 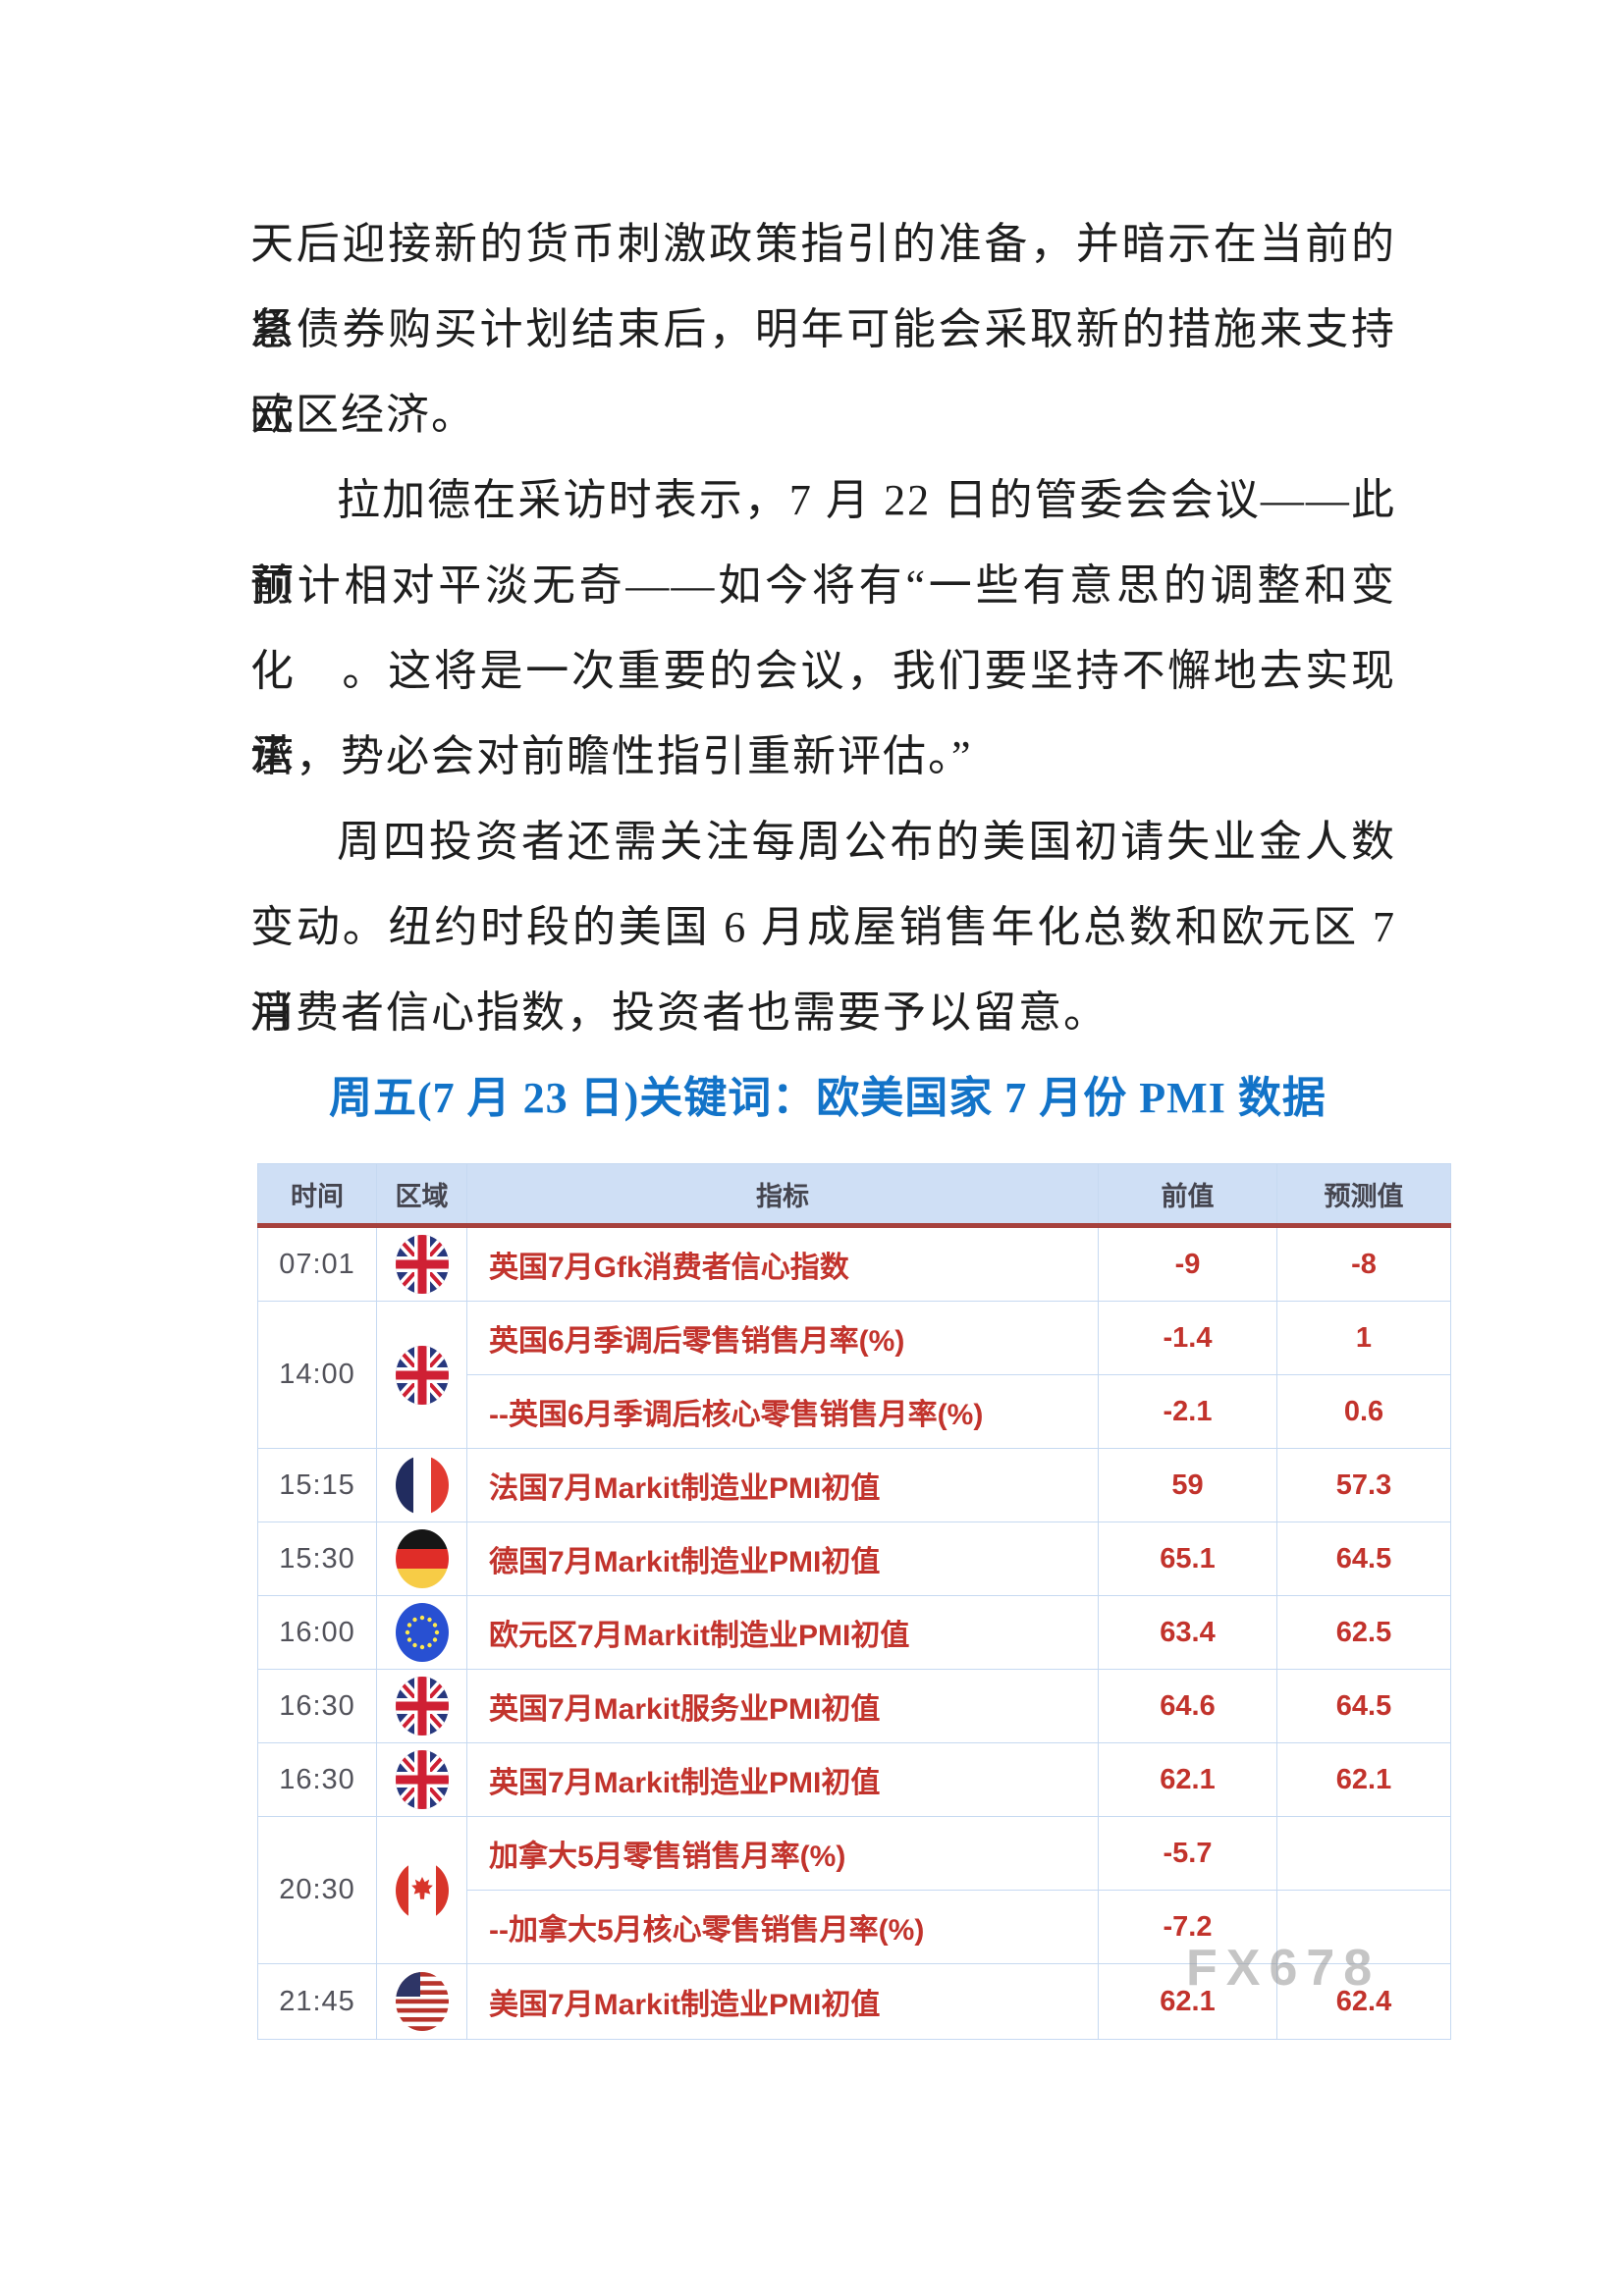 I want to click on column-header-region: 区域, so click(x=421, y=1195).